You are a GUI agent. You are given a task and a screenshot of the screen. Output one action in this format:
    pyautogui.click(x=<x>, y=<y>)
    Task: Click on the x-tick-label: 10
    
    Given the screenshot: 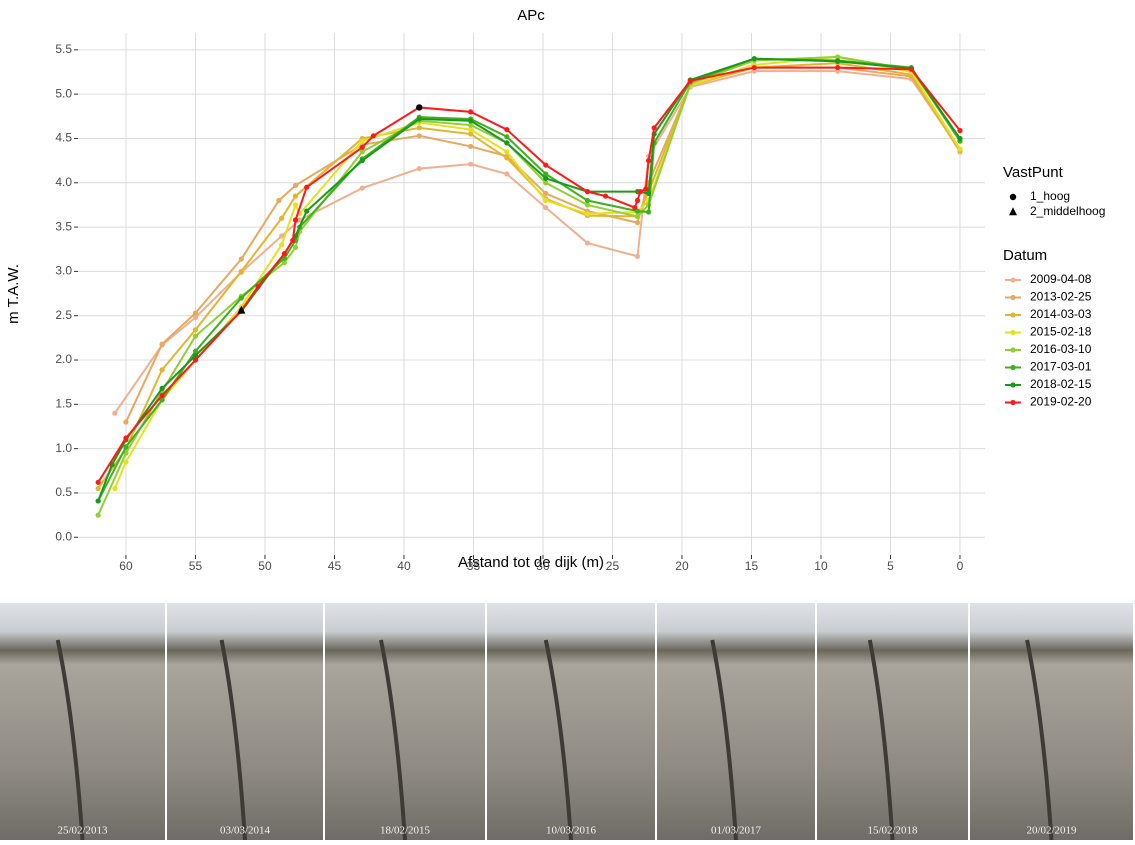 What is the action you would take?
    pyautogui.click(x=821, y=566)
    